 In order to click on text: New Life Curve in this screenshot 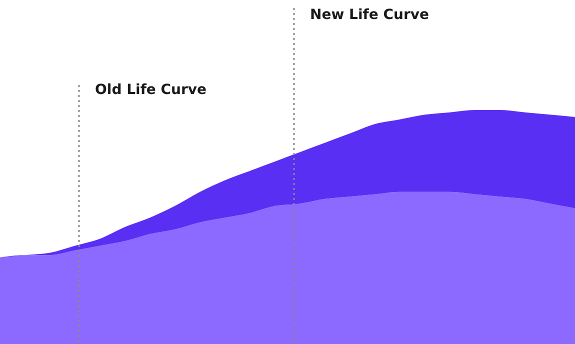, I will do `click(369, 15)`.